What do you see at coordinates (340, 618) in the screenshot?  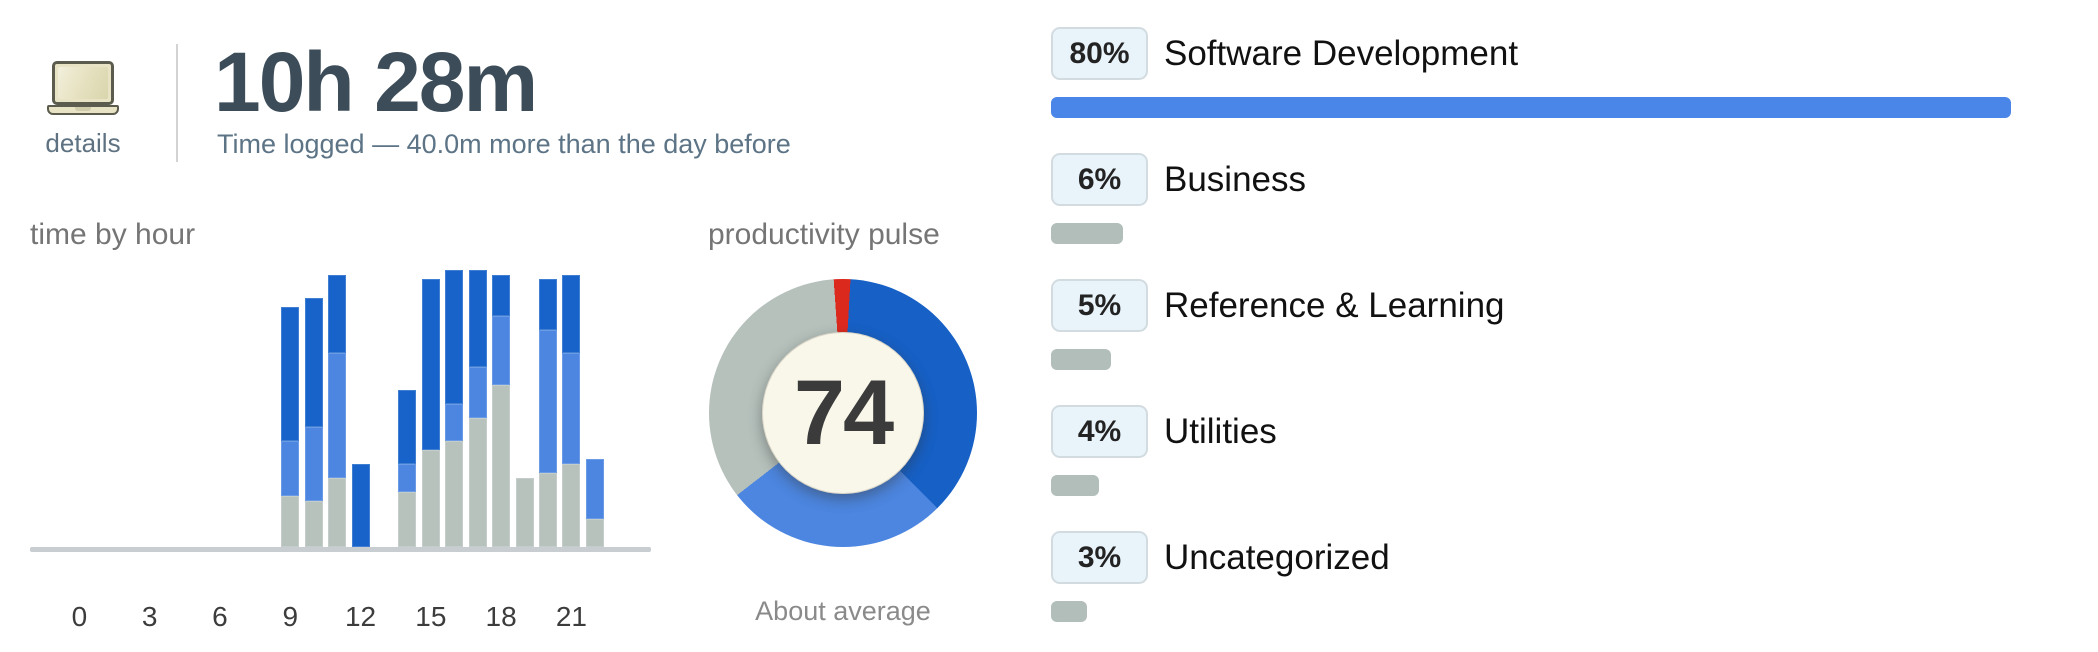 I see `hour-chart-tick-labels: 0 3 6 9 12 15 18 21` at bounding box center [340, 618].